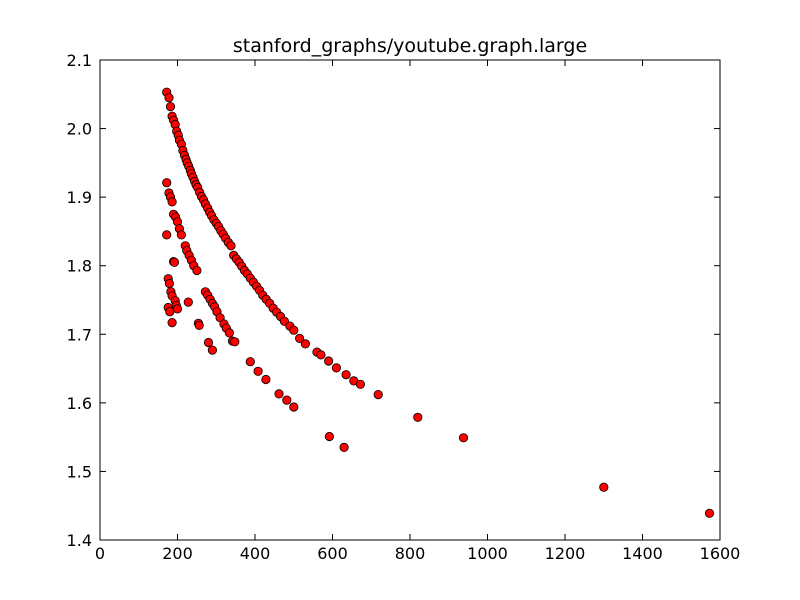 The width and height of the screenshot is (800, 600). I want to click on chart-title: stanford_graphs/youtube.graph.large, so click(410, 46).